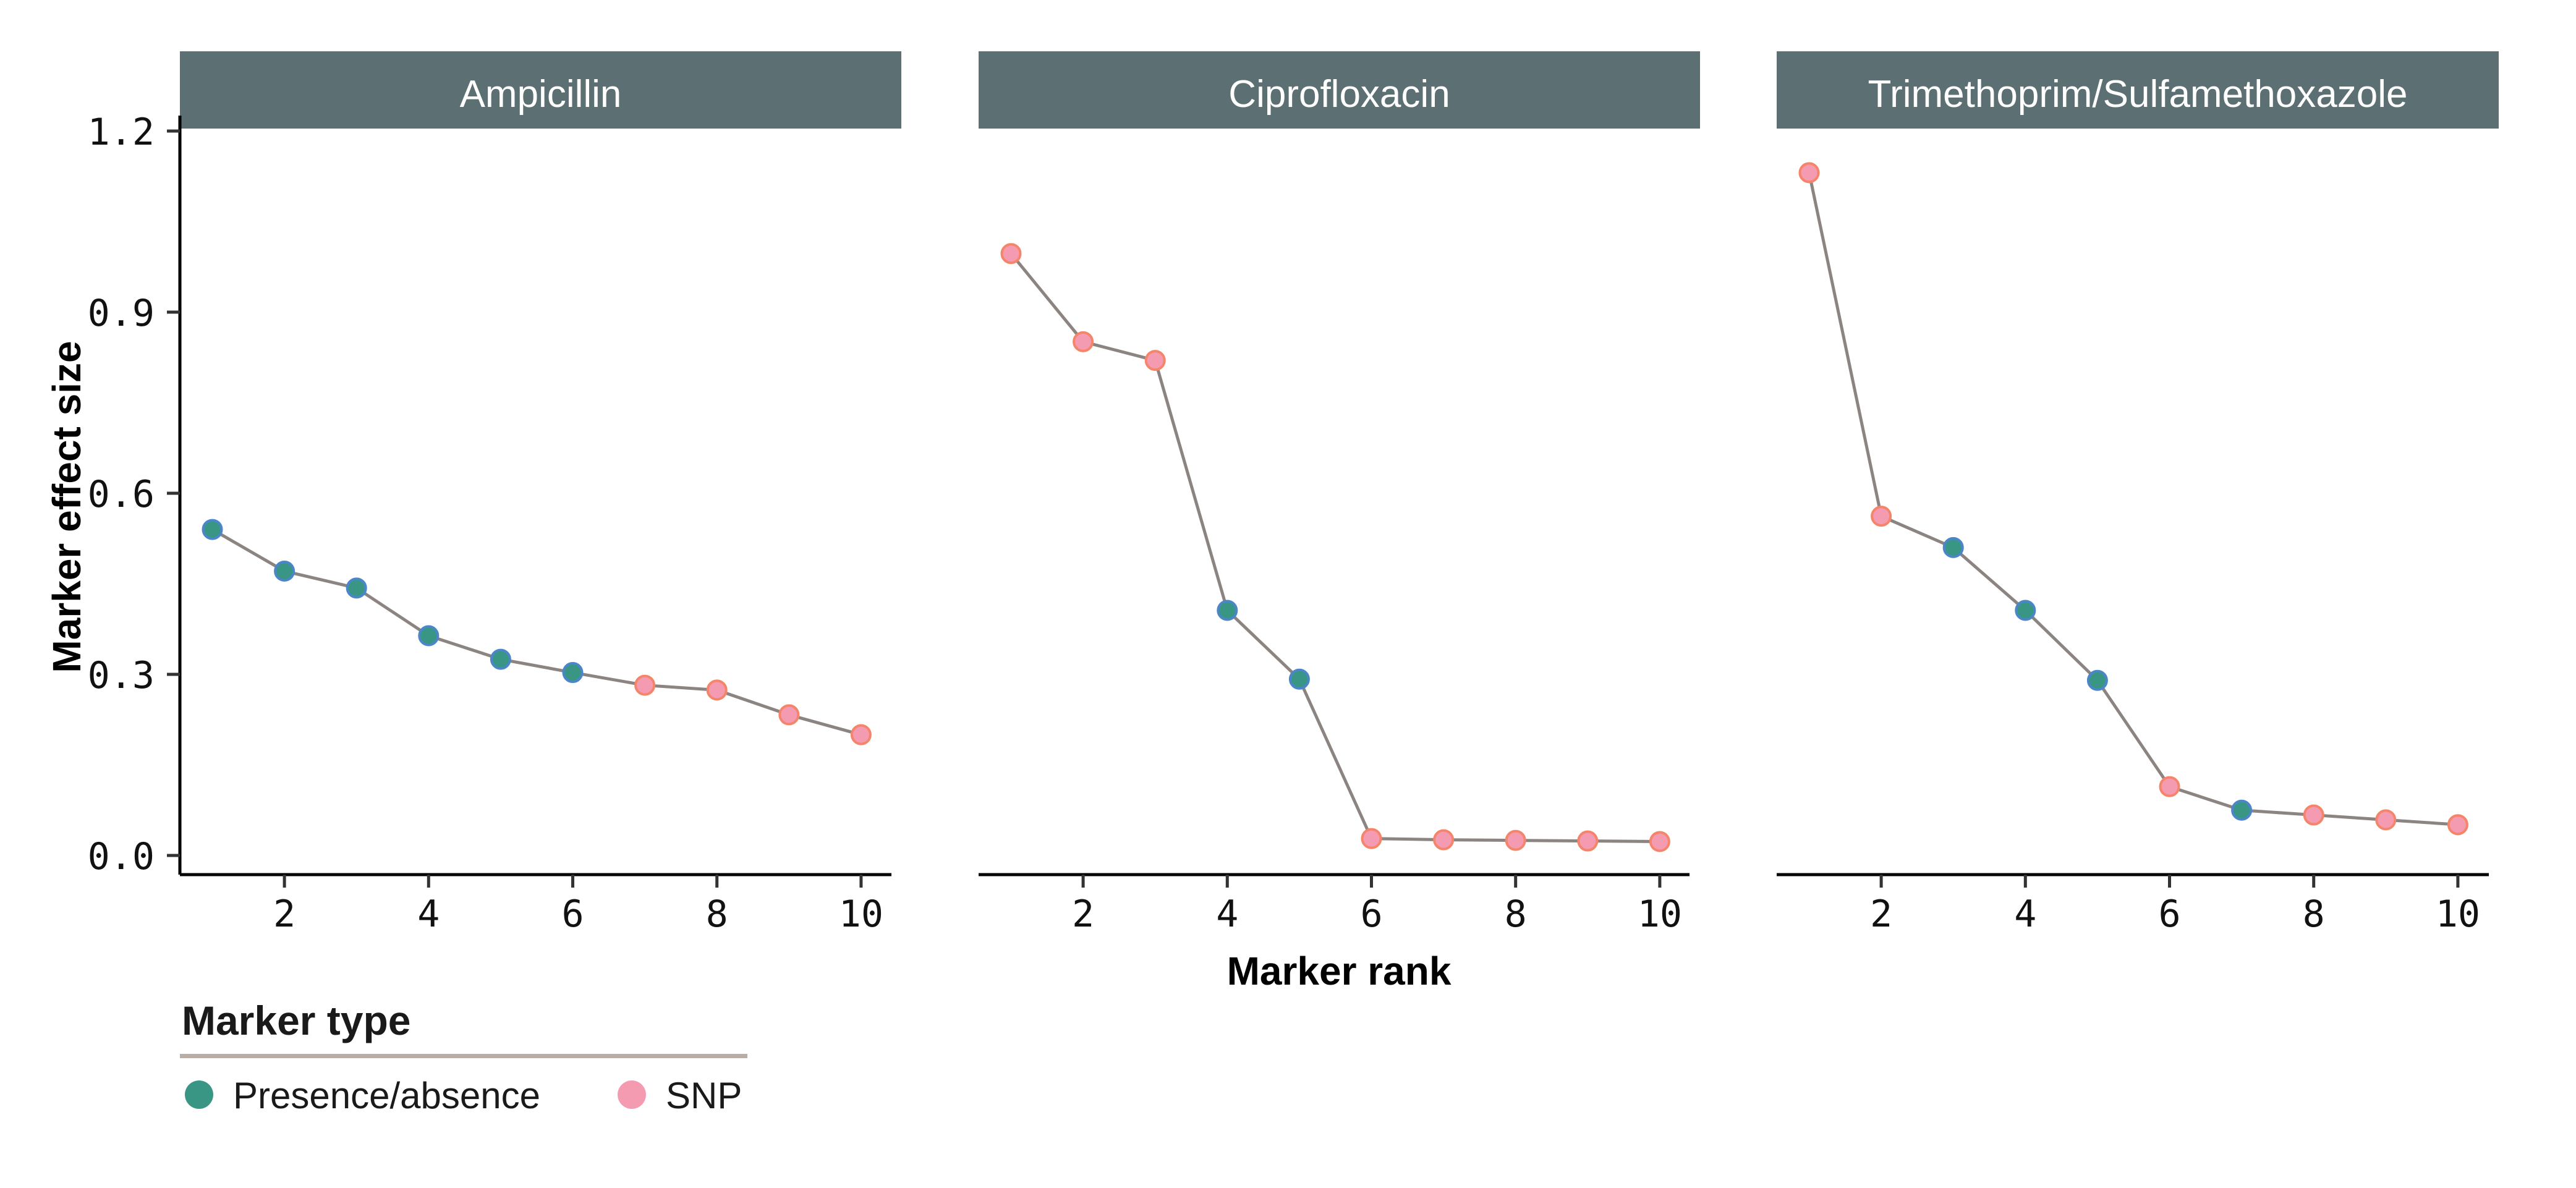 The image size is (2576, 1188). I want to click on legend-label: Presence/absence, so click(386, 1095).